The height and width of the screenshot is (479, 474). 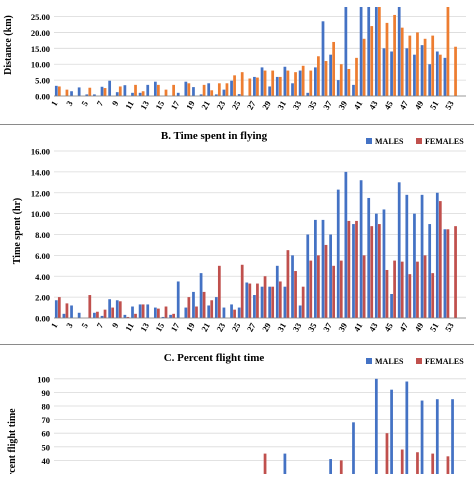 I want to click on x-tick-label: 3, so click(x=69, y=325).